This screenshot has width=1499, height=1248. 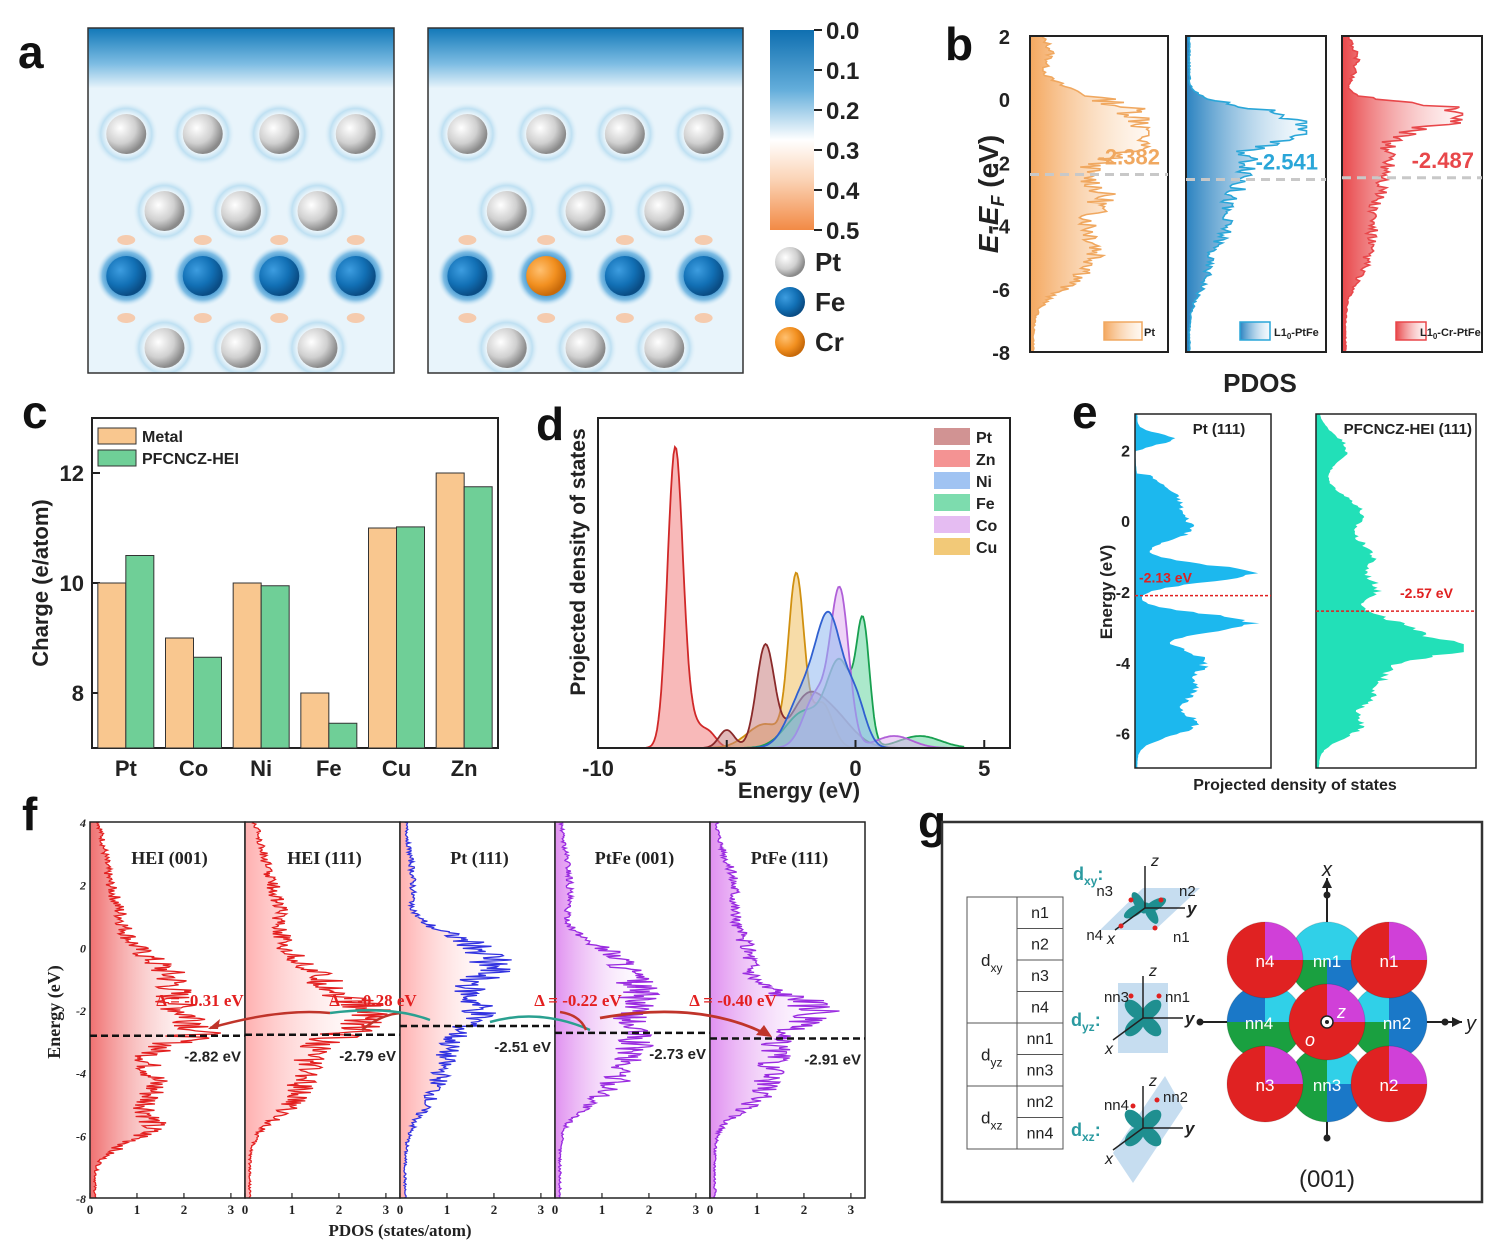 I want to click on x-tick-label: 3, so click(x=851, y=1209).